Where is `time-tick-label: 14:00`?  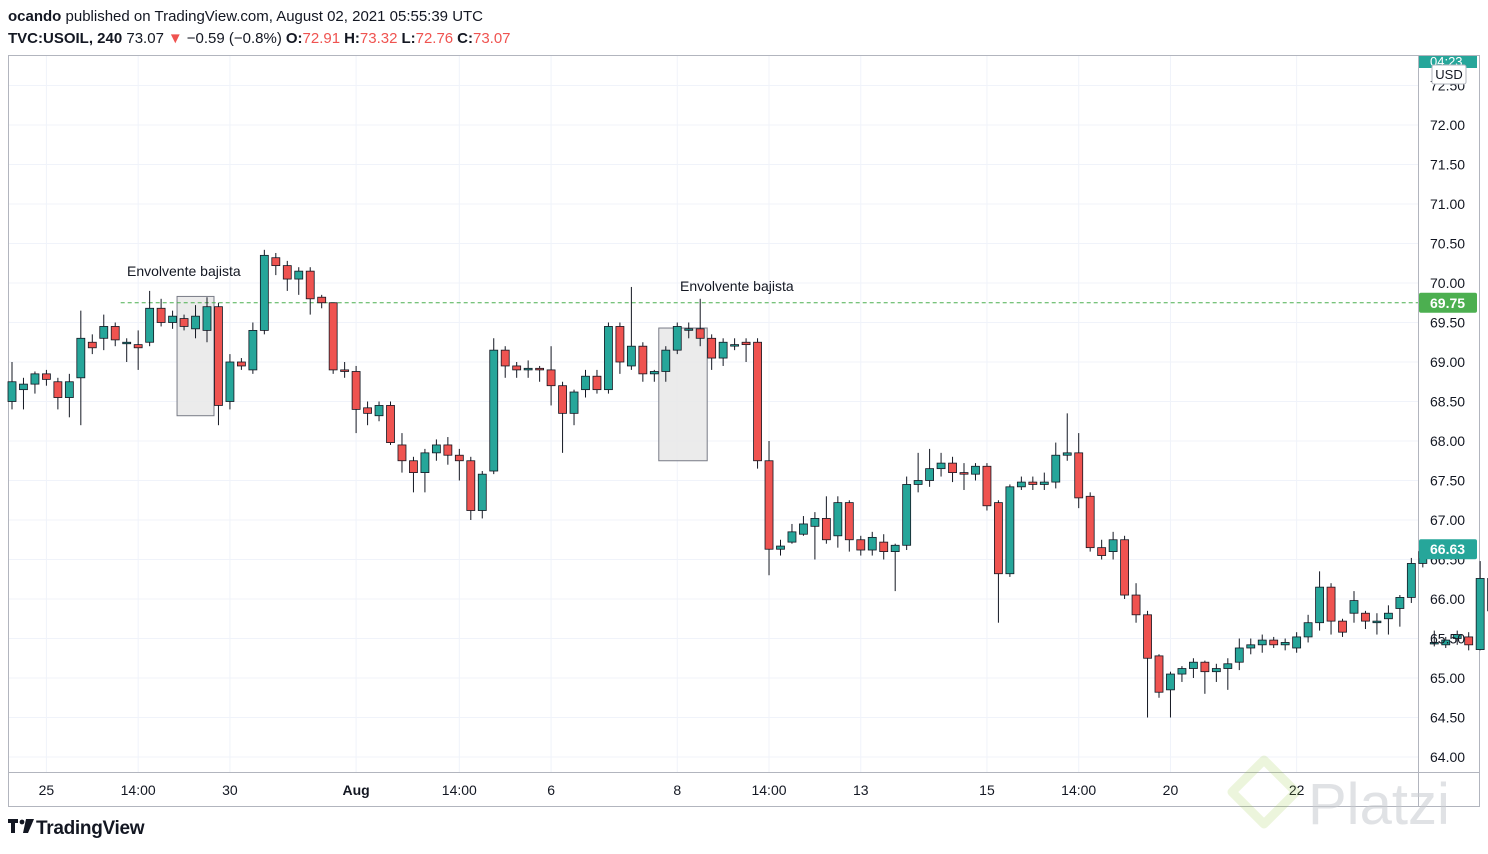 time-tick-label: 14:00 is located at coordinates (768, 790).